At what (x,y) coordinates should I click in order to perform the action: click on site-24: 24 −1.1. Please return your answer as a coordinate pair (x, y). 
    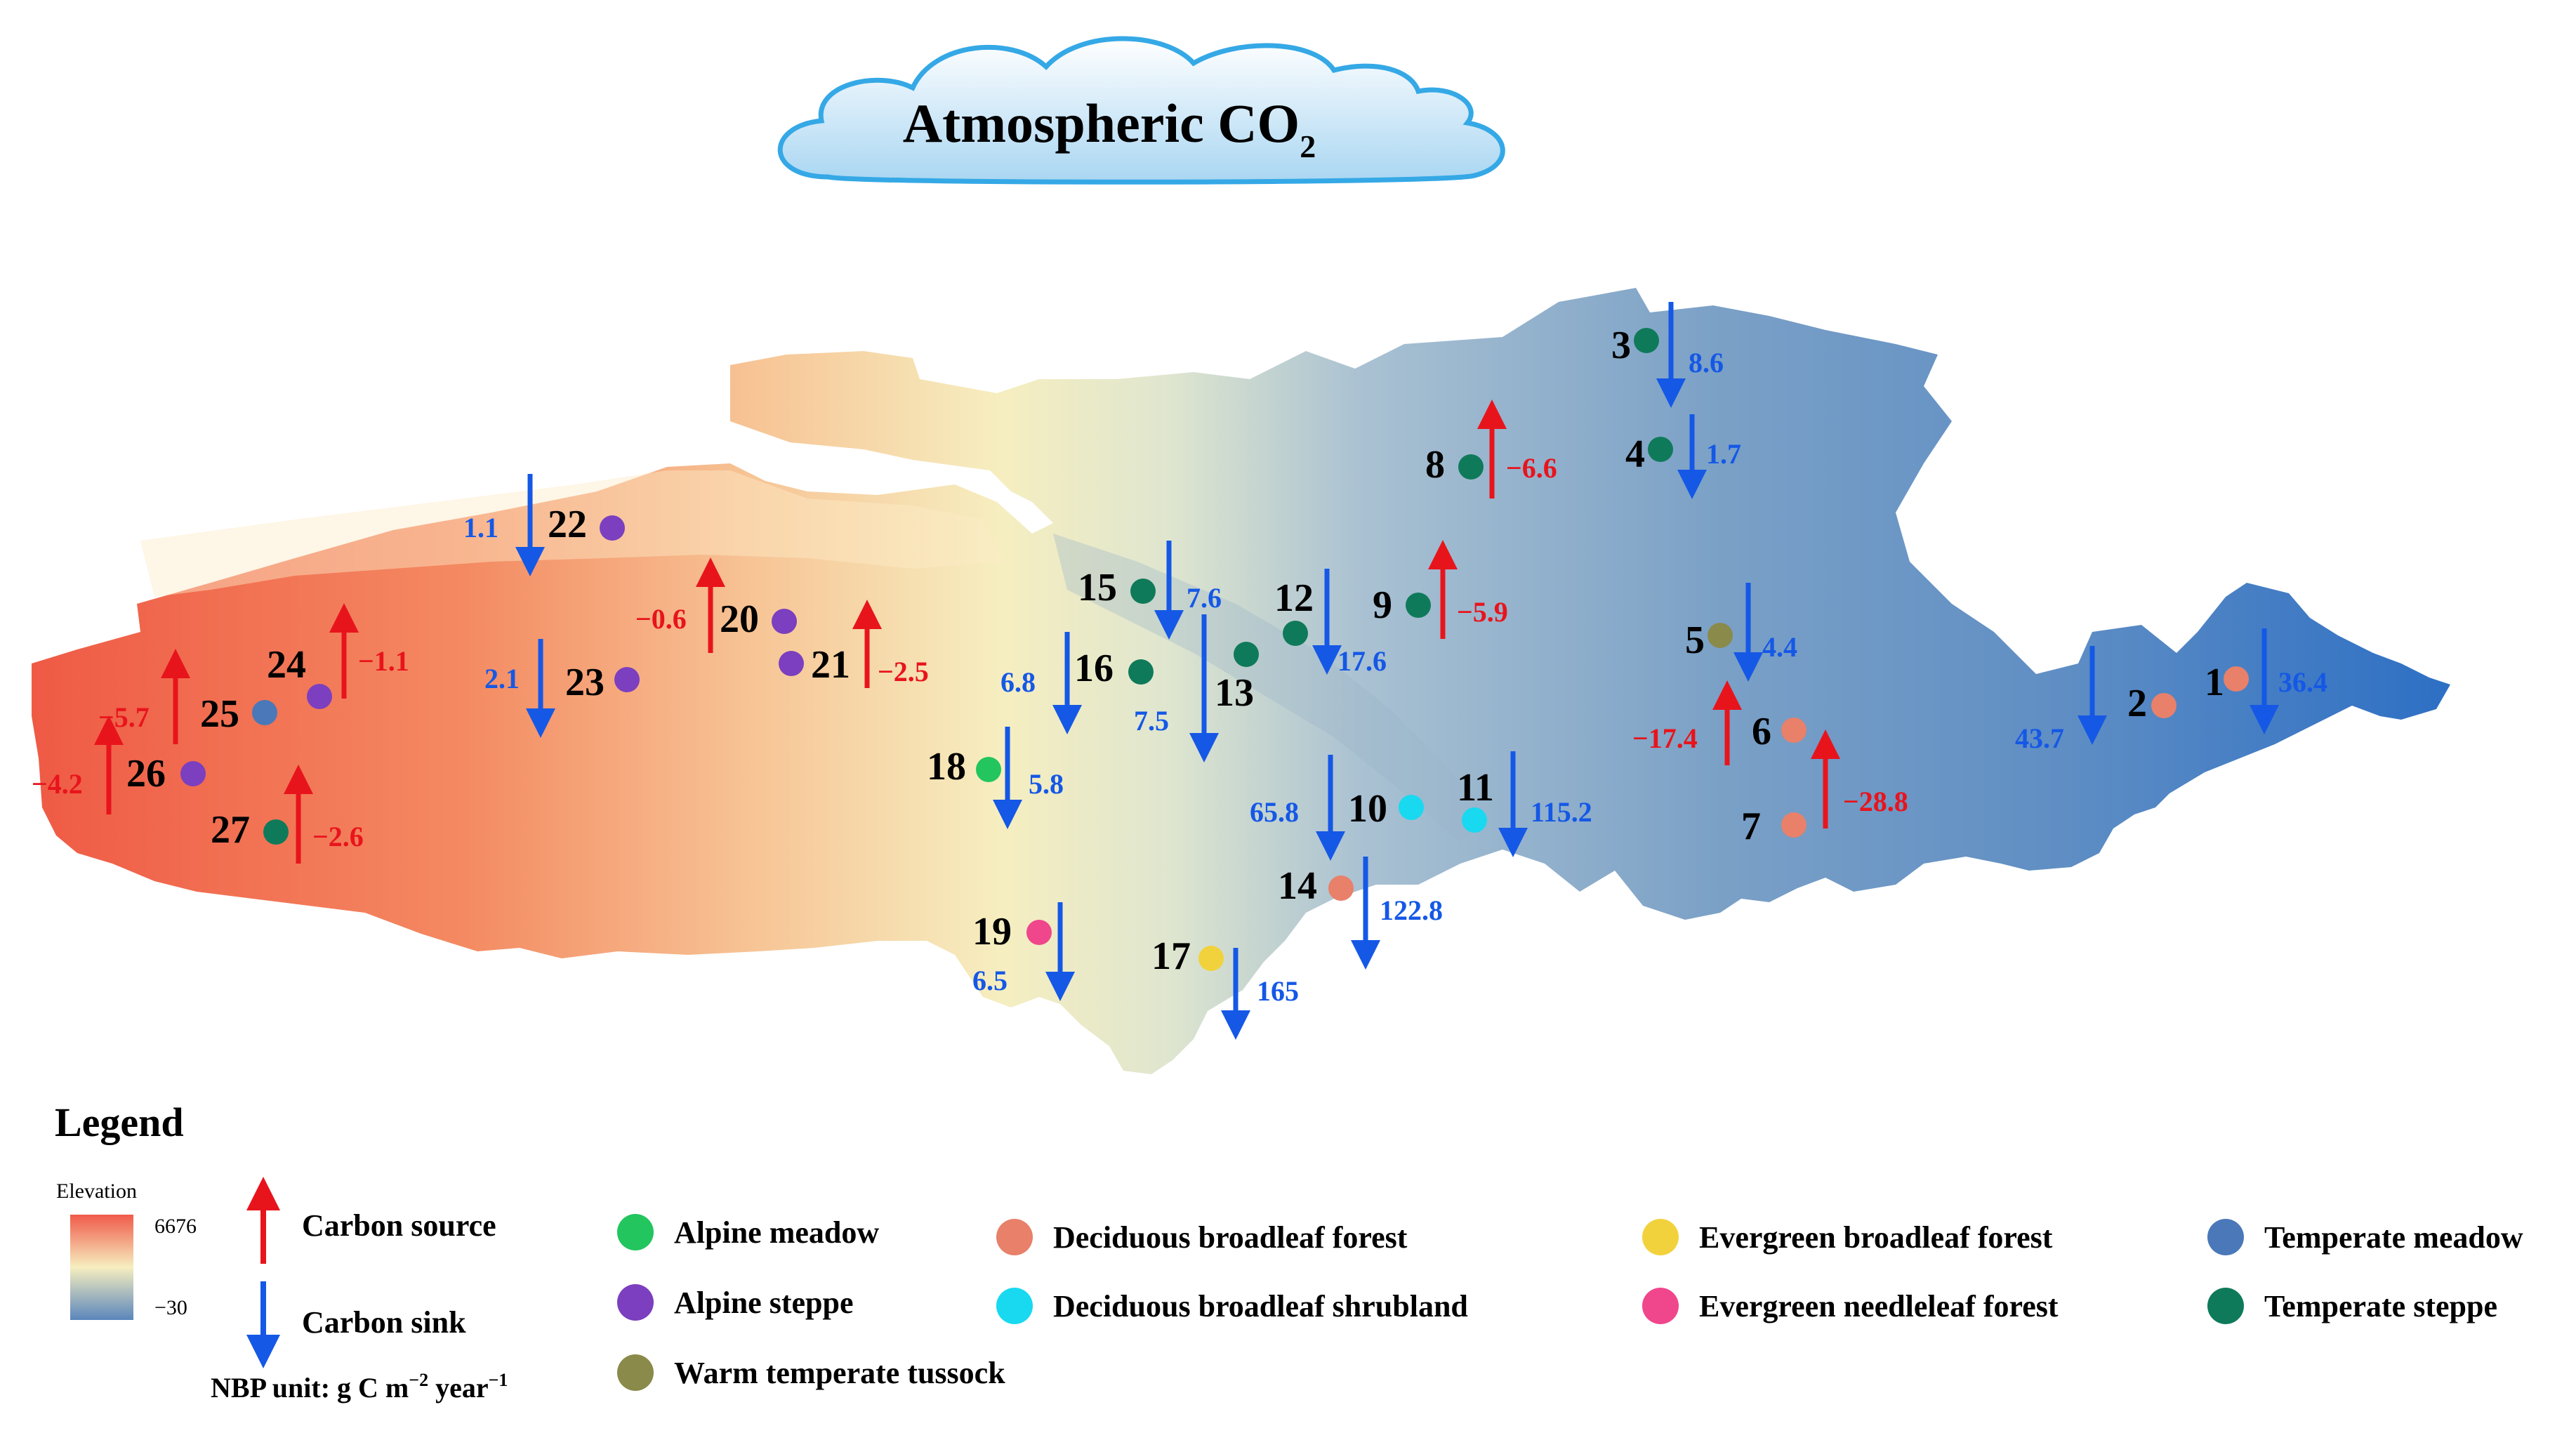
    Looking at the image, I should click on (338, 656).